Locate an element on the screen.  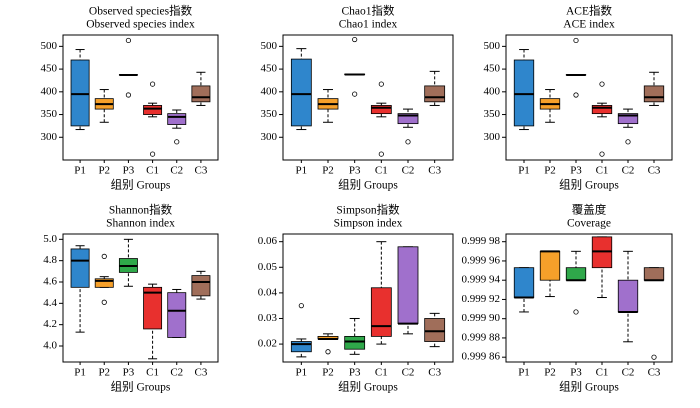
y-tick-label: 0.06 is located at coordinates (268, 241).